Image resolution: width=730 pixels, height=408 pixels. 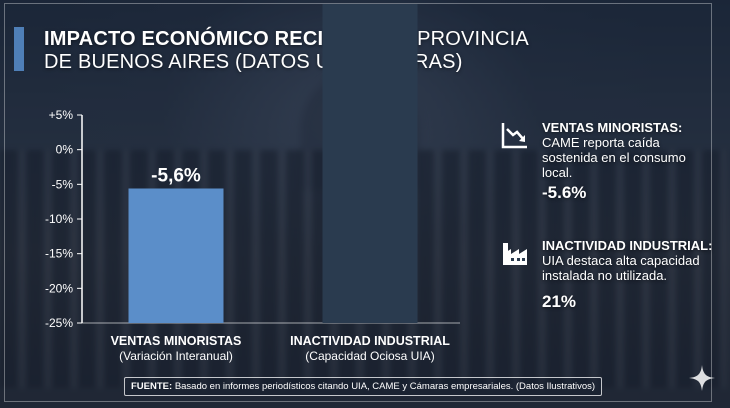 I want to click on title-rest: EN PROVINCIA, so click(x=456, y=39).